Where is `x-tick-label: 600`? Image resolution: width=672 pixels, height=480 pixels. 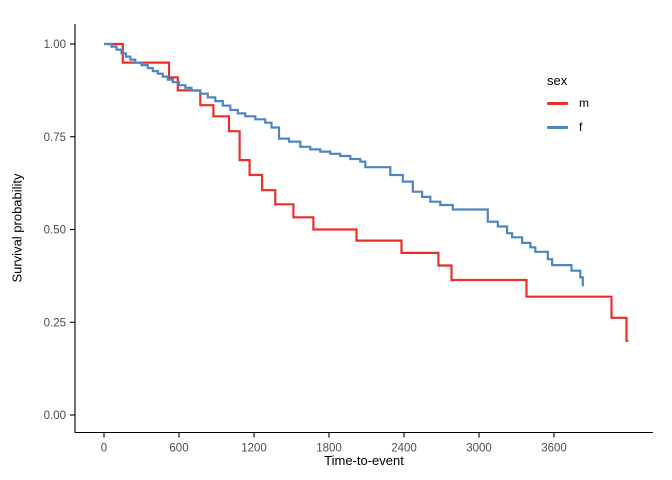 x-tick-label: 600 is located at coordinates (178, 449).